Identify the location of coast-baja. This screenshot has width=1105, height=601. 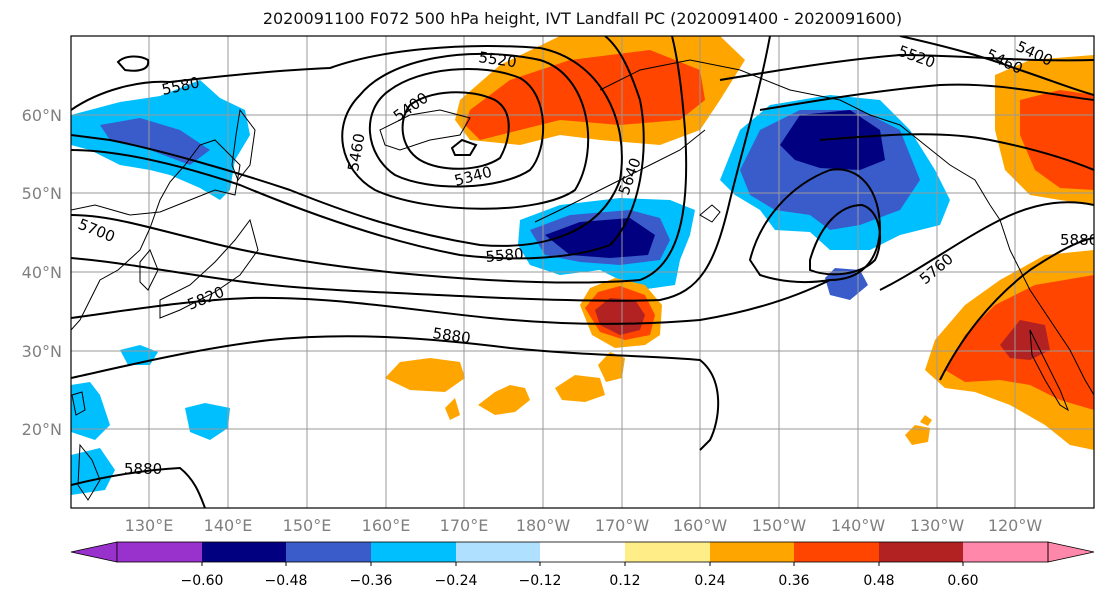
(1049, 370).